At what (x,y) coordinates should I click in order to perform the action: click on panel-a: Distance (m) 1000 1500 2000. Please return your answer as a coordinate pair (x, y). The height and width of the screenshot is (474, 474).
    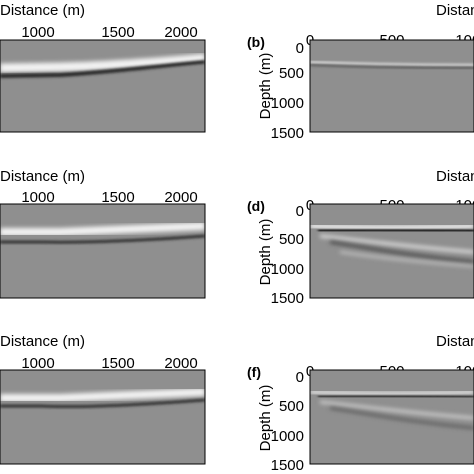
    Looking at the image, I should click on (103, 67).